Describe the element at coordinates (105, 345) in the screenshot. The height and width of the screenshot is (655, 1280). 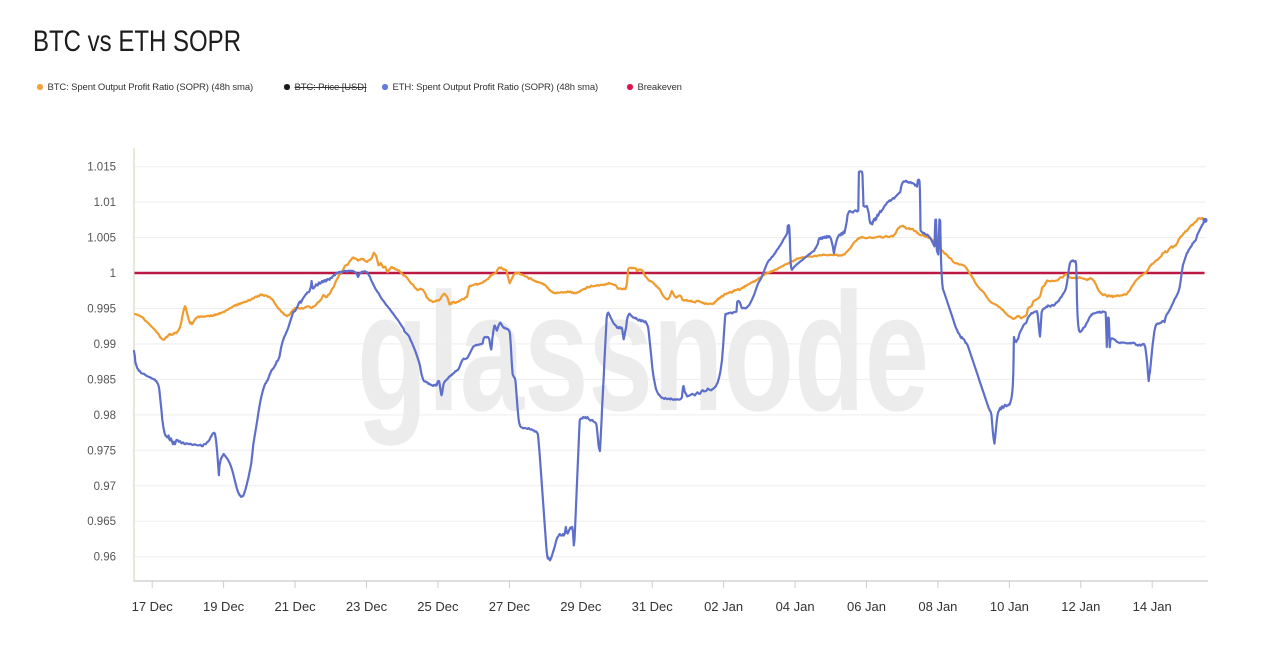
I see `svg-text: 0.99` at that location.